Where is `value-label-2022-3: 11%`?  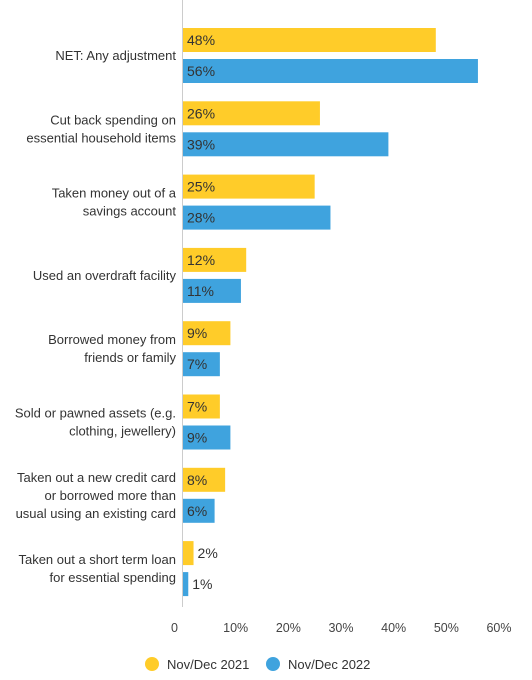
value-label-2022-3: 11% is located at coordinates (200, 291).